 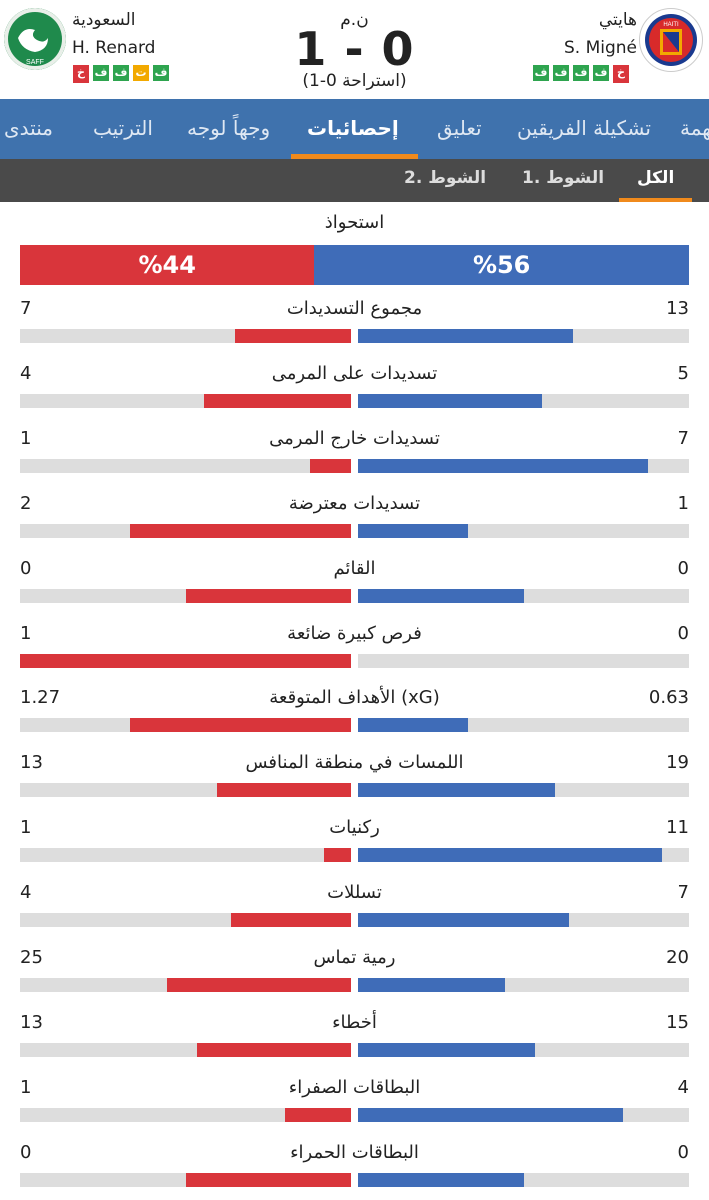 What do you see at coordinates (656, 178) in the screenshot?
I see `subtab-all: الكل` at bounding box center [656, 178].